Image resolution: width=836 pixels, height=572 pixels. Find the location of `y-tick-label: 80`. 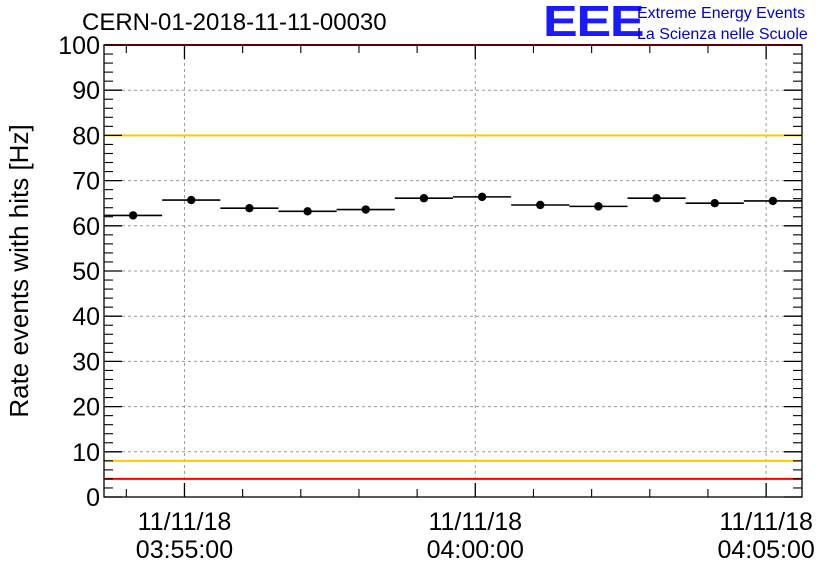

y-tick-label: 80 is located at coordinates (86, 136).